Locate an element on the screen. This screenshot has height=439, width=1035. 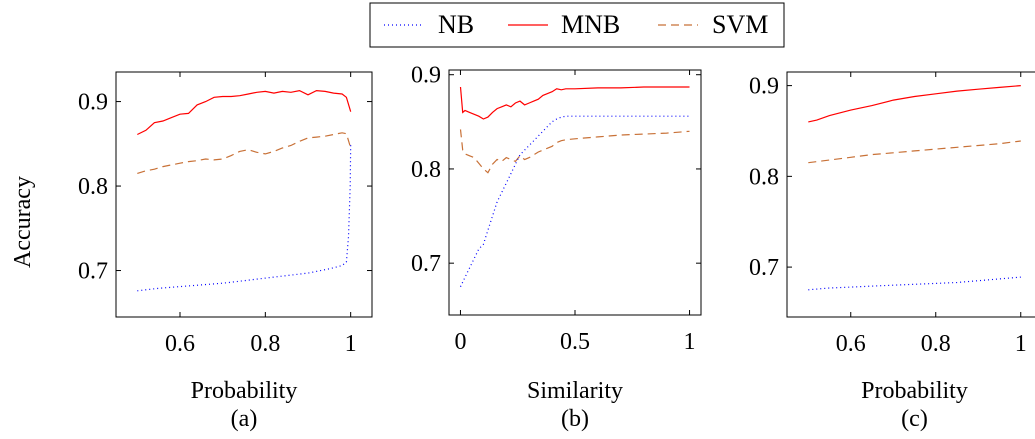
panel-caption: (a) is located at coordinates (244, 419).